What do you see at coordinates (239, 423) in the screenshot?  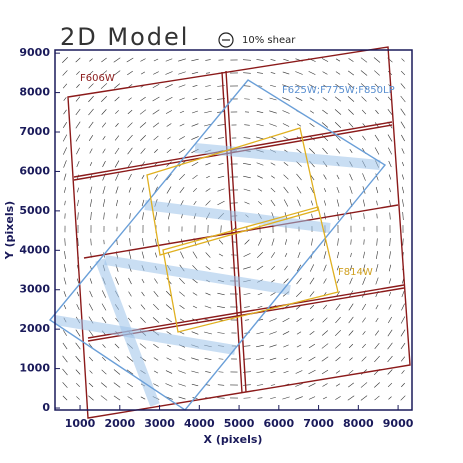 I see `x-tick-label: 5000` at bounding box center [239, 423].